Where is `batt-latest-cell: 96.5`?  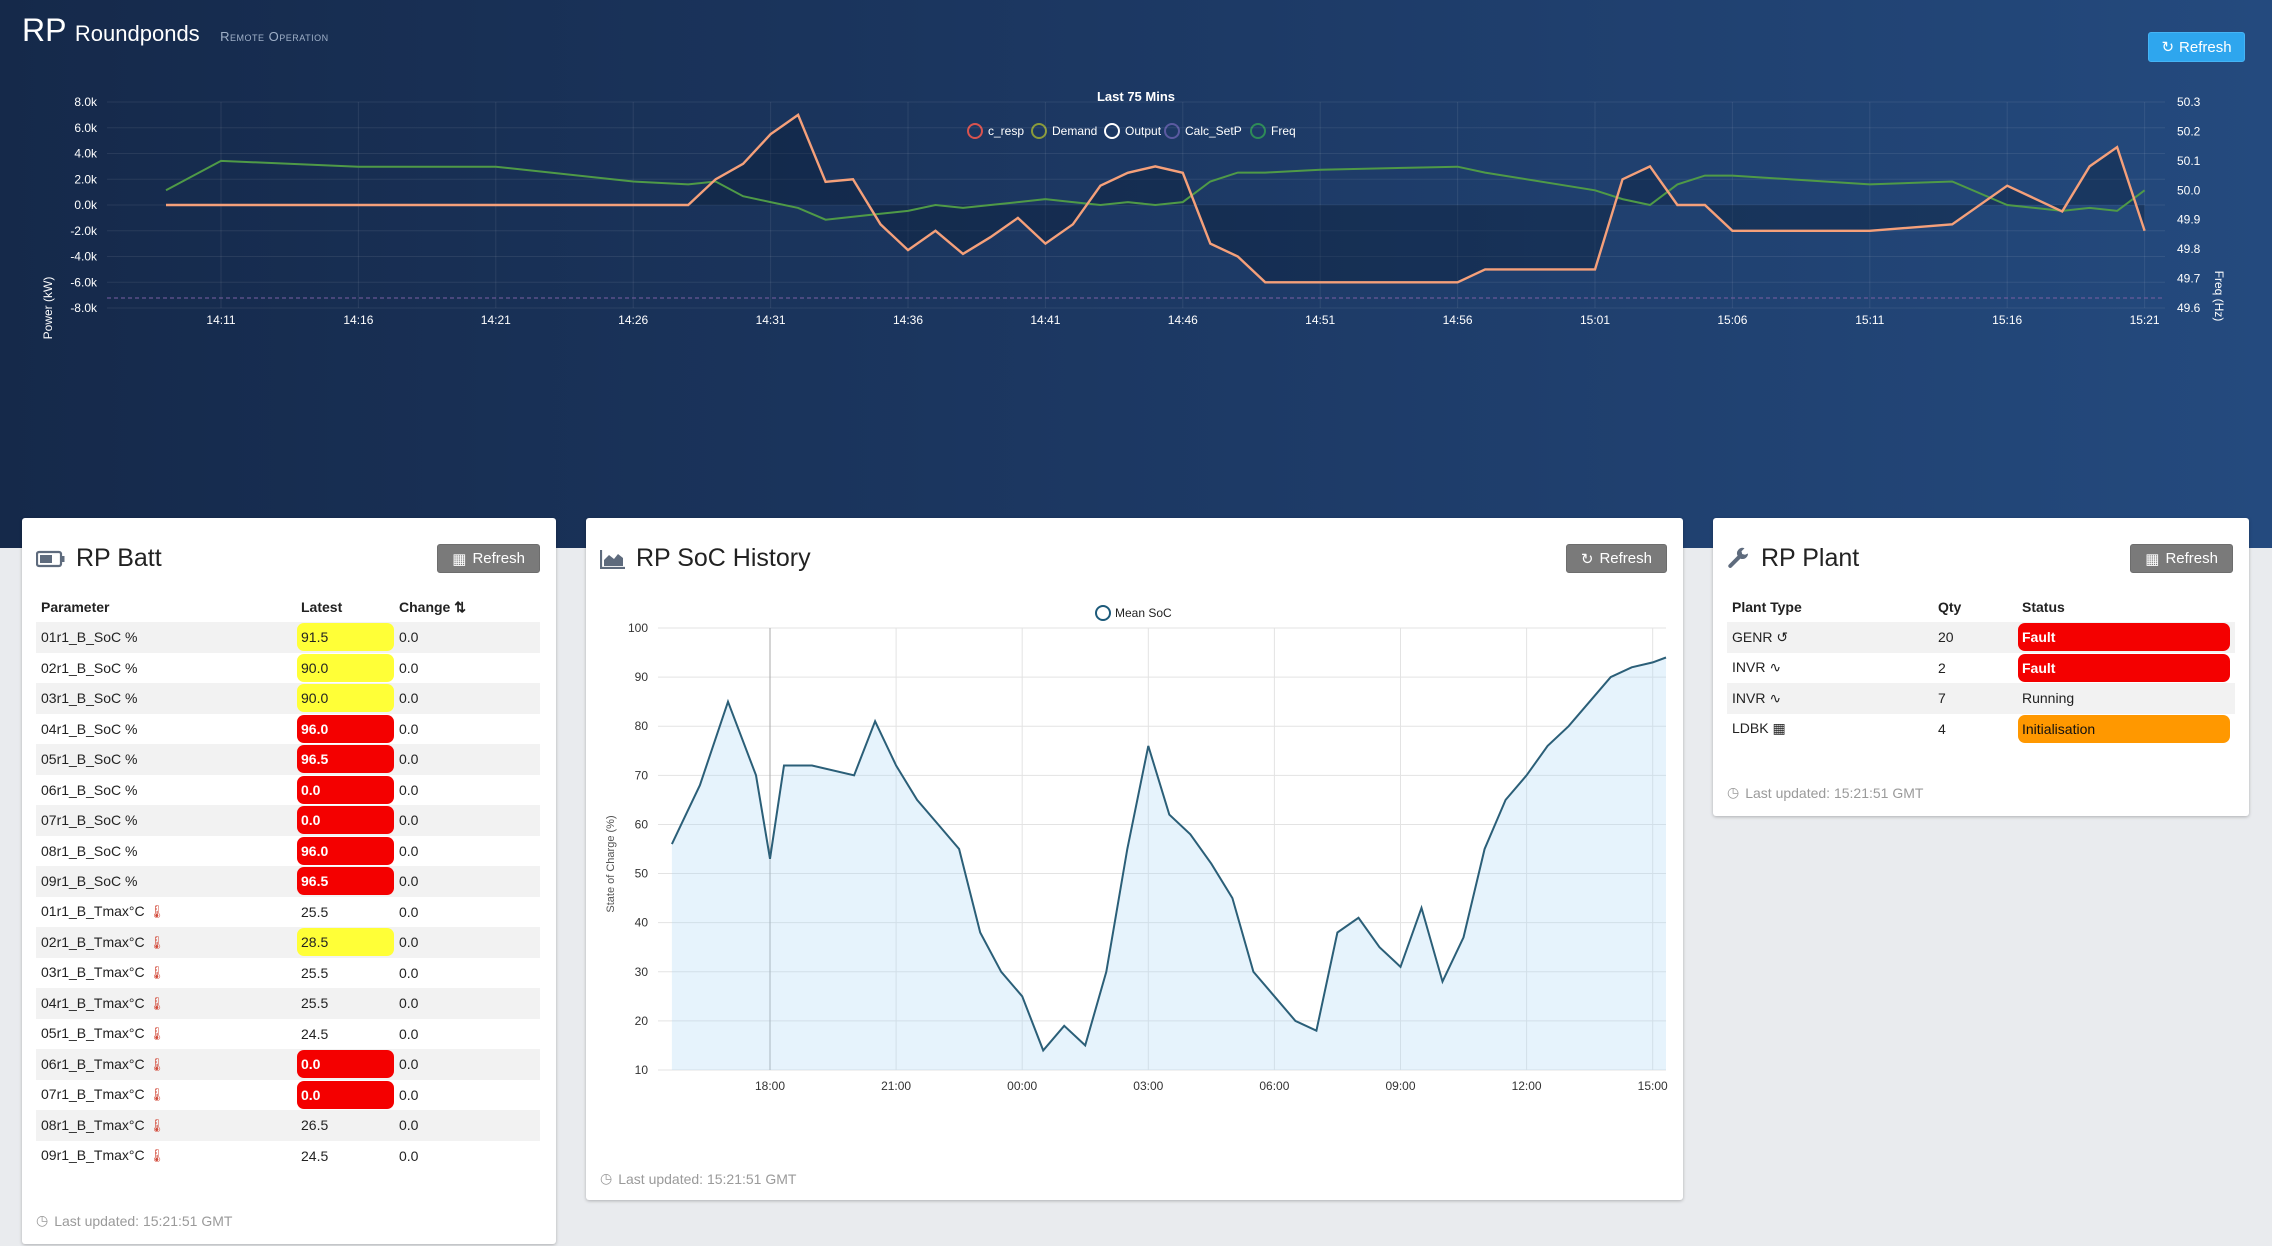
batt-latest-cell: 96.5 is located at coordinates (345, 881).